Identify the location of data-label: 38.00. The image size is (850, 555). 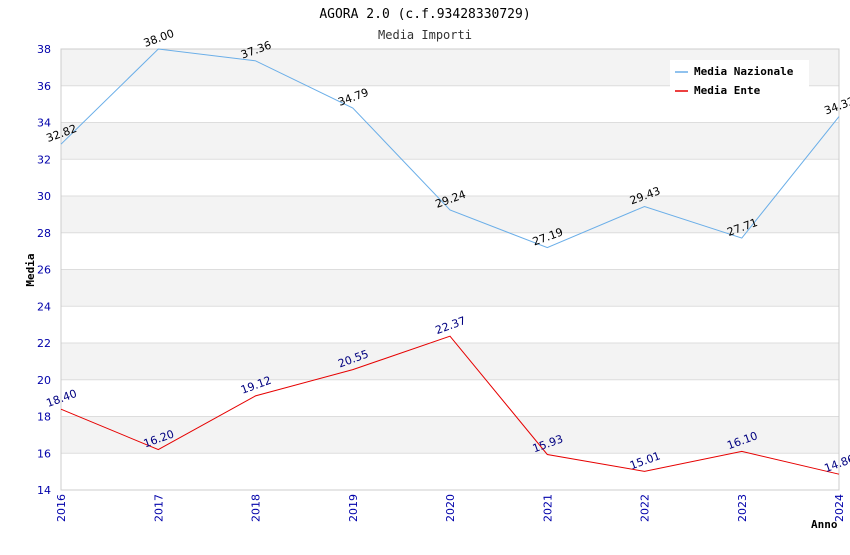
(159, 38).